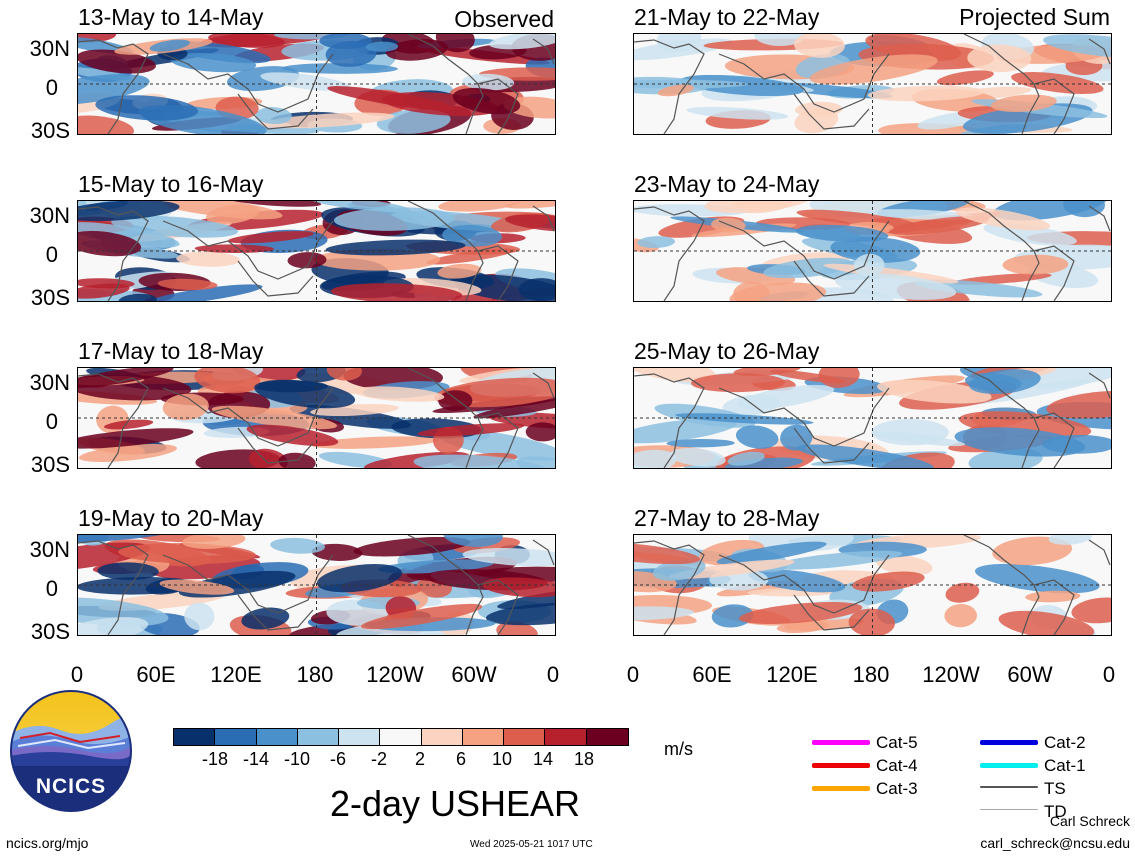 This screenshot has height=856, width=1135. What do you see at coordinates (47, 843) in the screenshot?
I see `footer-url: ncics.org/mjo` at bounding box center [47, 843].